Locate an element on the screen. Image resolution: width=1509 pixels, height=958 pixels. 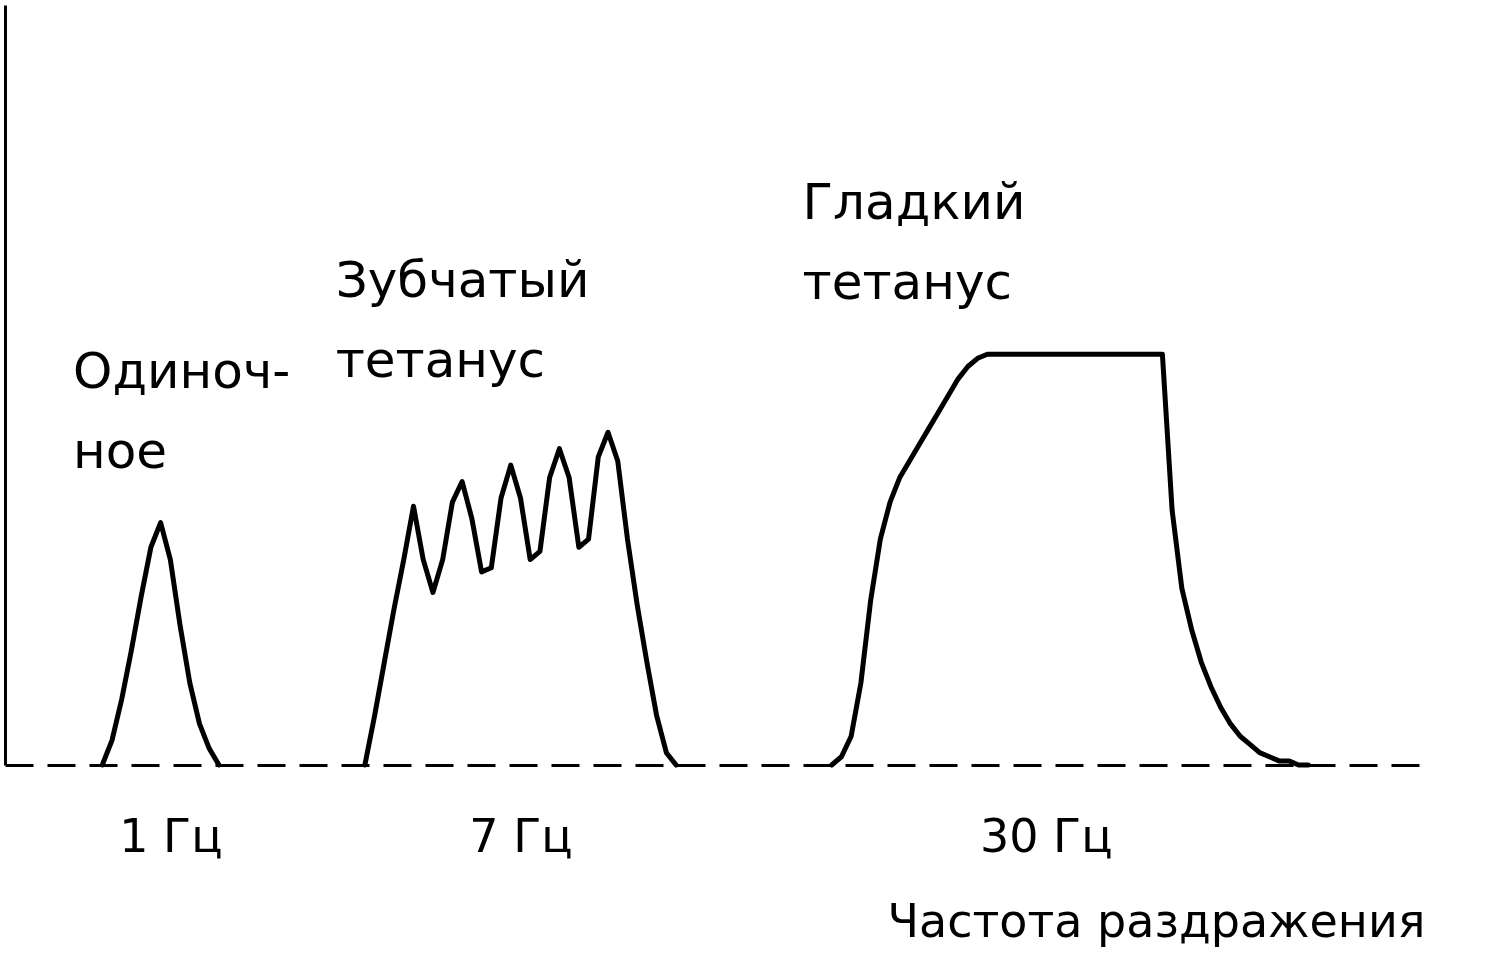
x-axis-title: Частота раздражения is located at coordinates (1156, 920).